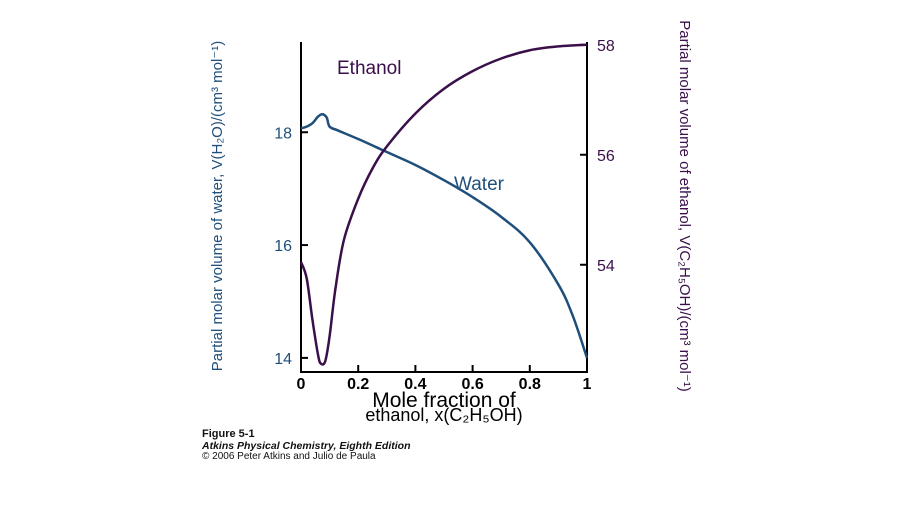  I want to click on ethanol-series-label: Ethanol, so click(369, 68).